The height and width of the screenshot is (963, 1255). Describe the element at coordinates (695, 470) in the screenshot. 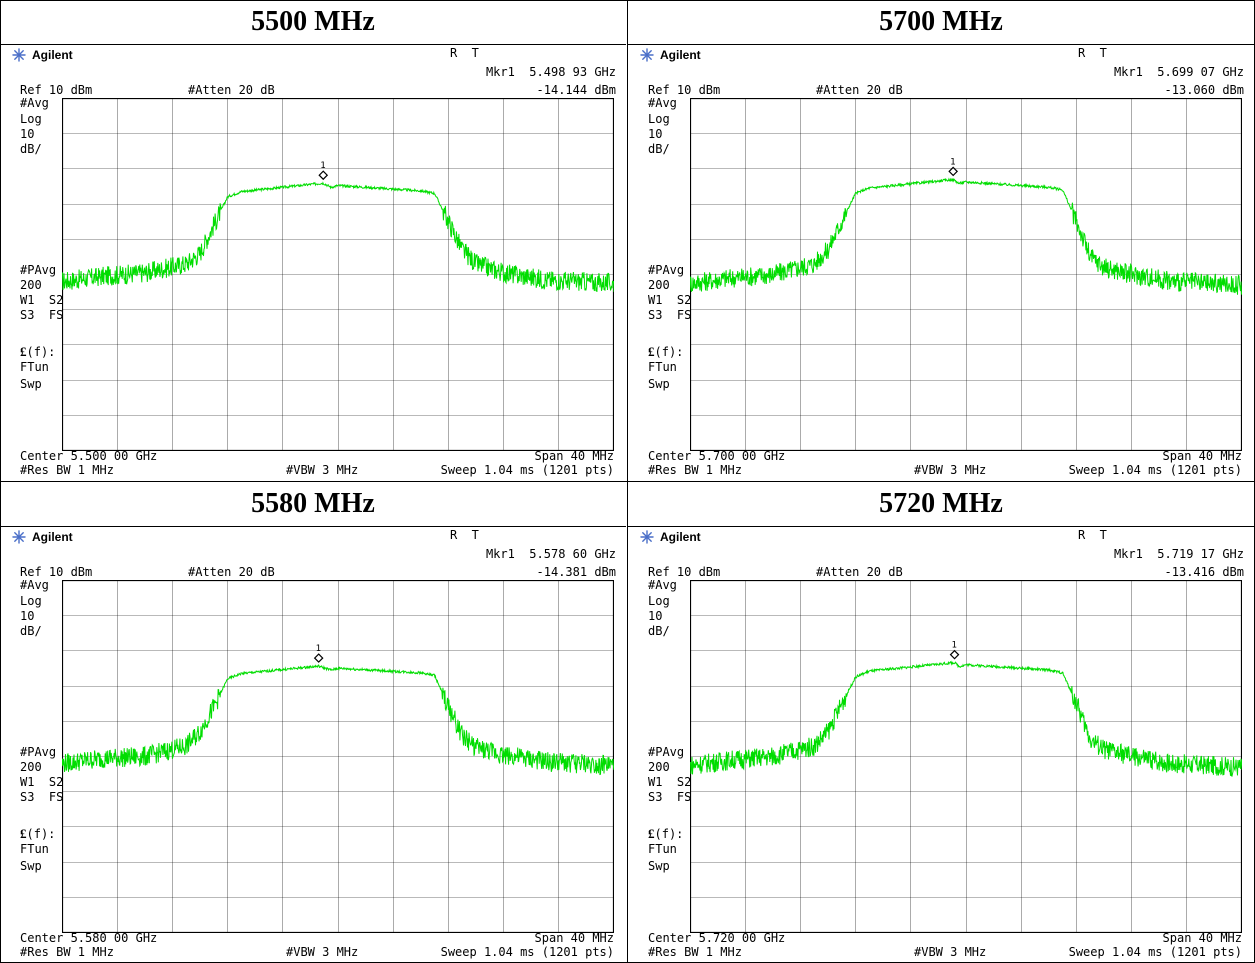

I see `resolution-bandwidth: #Res BW 1 MHz` at that location.